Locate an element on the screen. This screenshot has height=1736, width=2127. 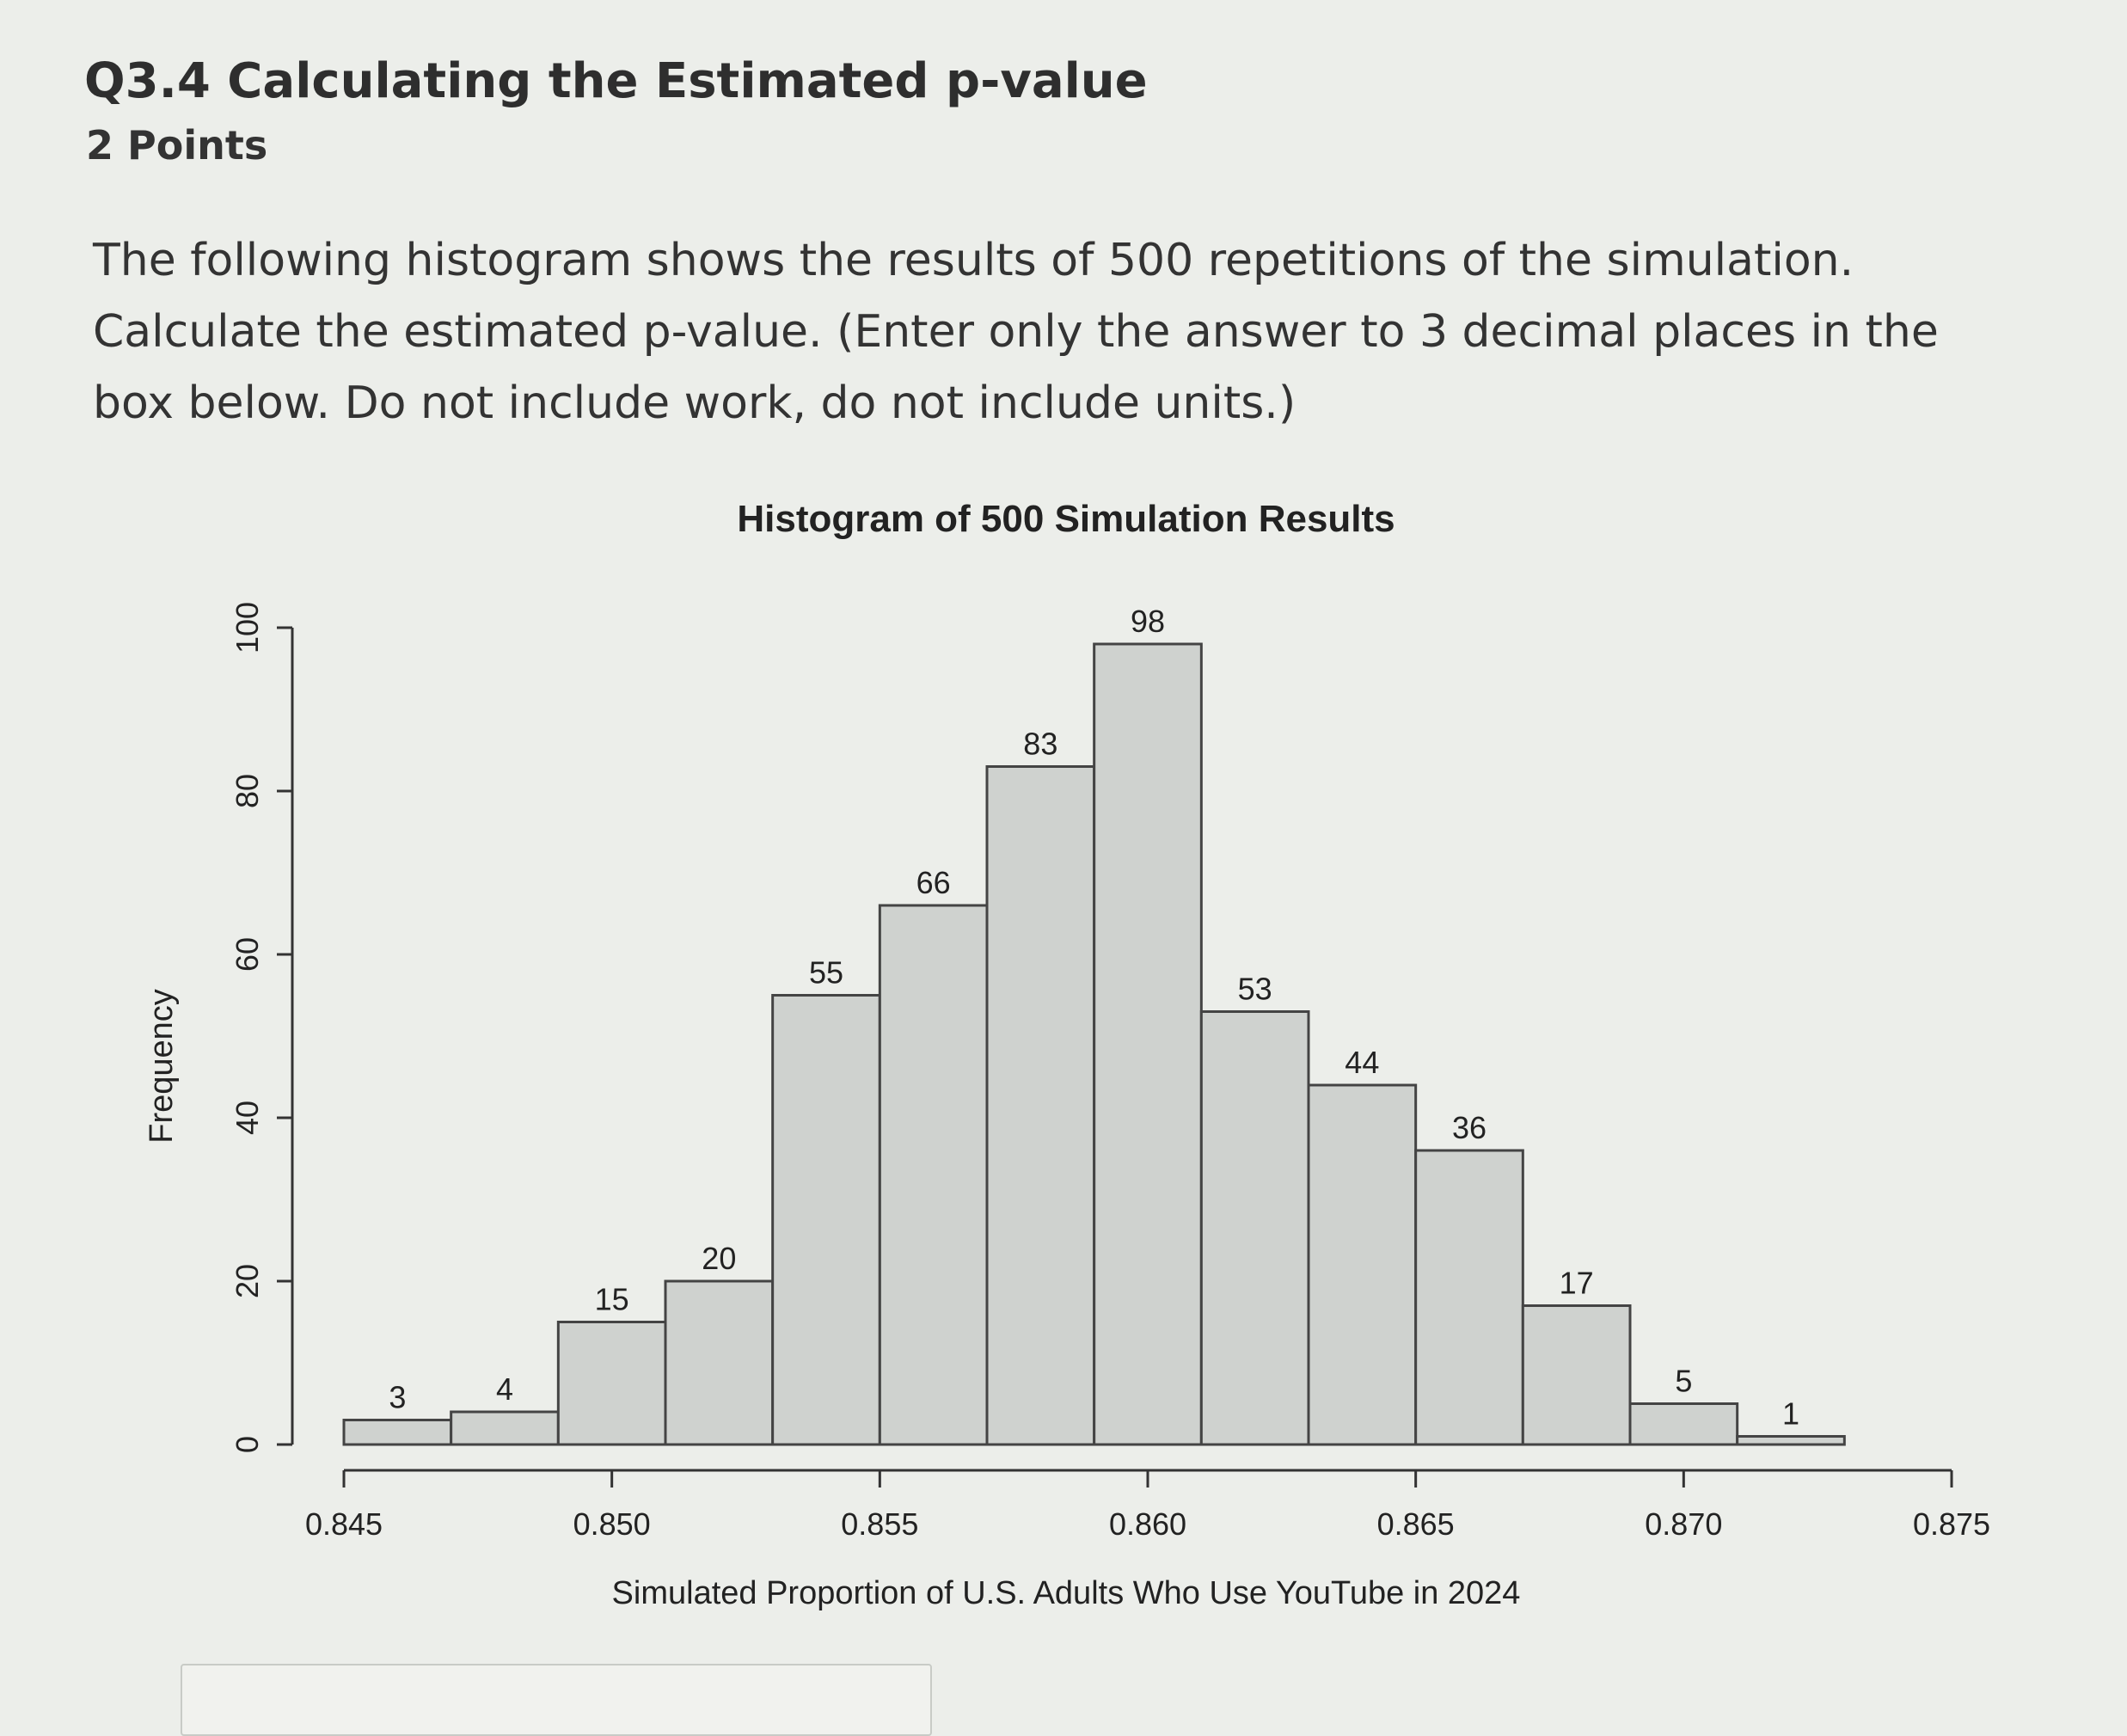
y-tick-label: 40 is located at coordinates (247, 1118).